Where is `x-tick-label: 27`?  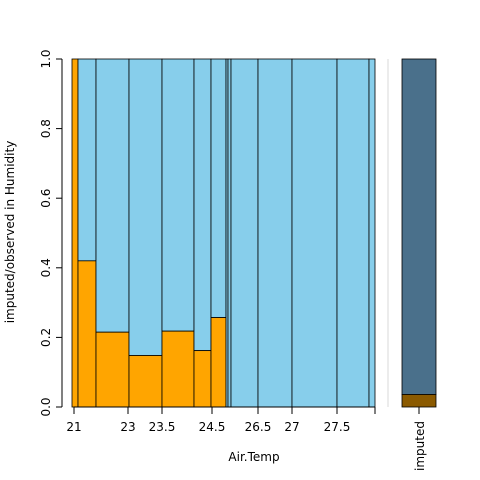 x-tick-label: 27 is located at coordinates (291, 427).